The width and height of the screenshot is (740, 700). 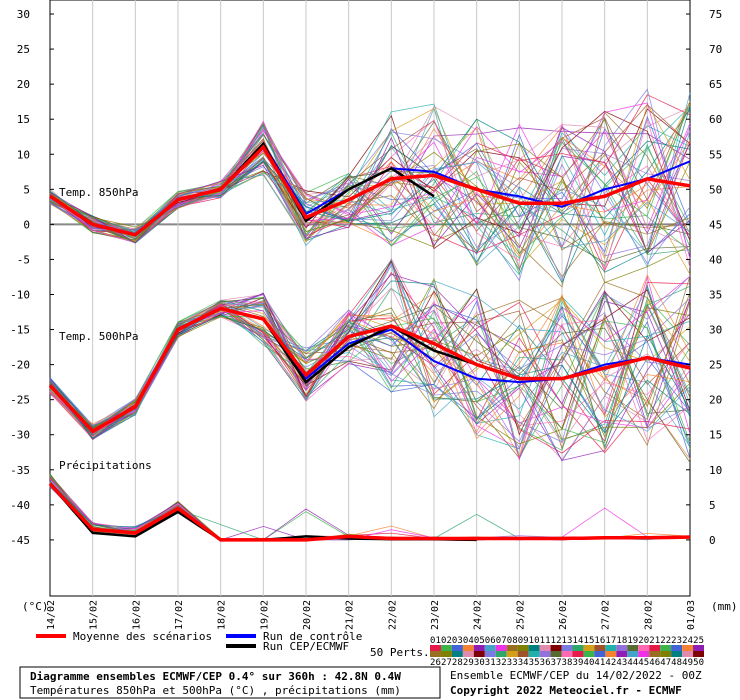 What do you see at coordinates (712, 505) in the screenshot?
I see `y-tick-label-right: 5` at bounding box center [712, 505].